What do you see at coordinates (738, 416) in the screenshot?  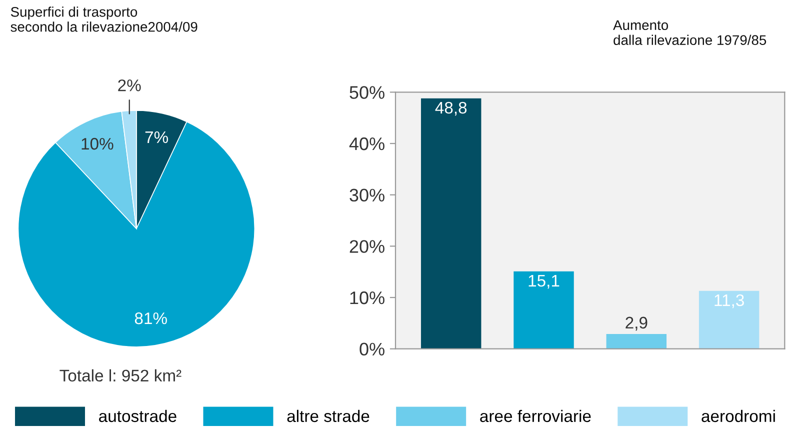 I see `legend-label: aerodromi` at bounding box center [738, 416].